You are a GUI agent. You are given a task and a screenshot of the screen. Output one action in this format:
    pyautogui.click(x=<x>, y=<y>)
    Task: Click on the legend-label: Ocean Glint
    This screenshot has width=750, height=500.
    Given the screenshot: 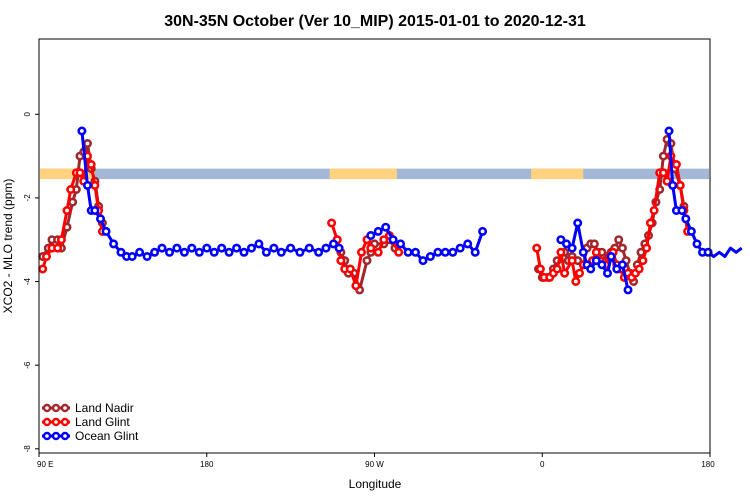 What is the action you would take?
    pyautogui.click(x=107, y=436)
    